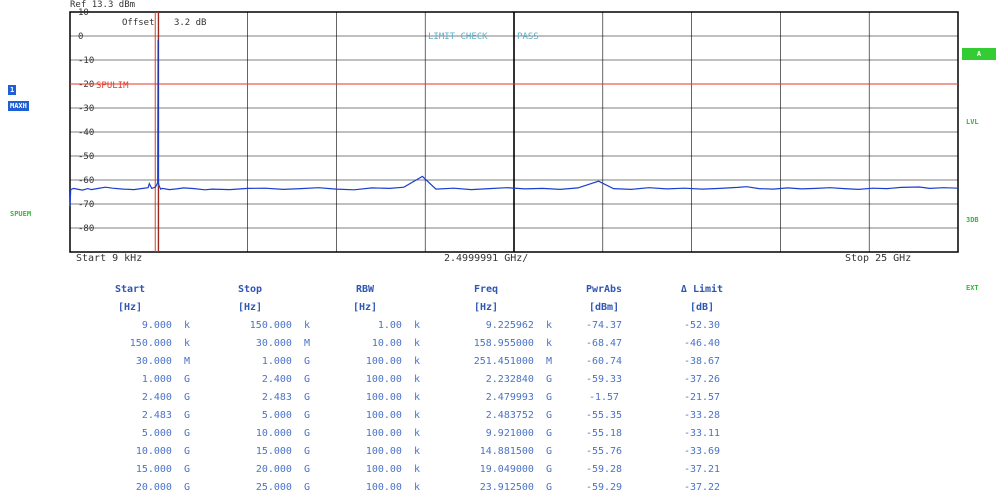  I want to click on table-cell: 2.483 G, so click(165, 415).